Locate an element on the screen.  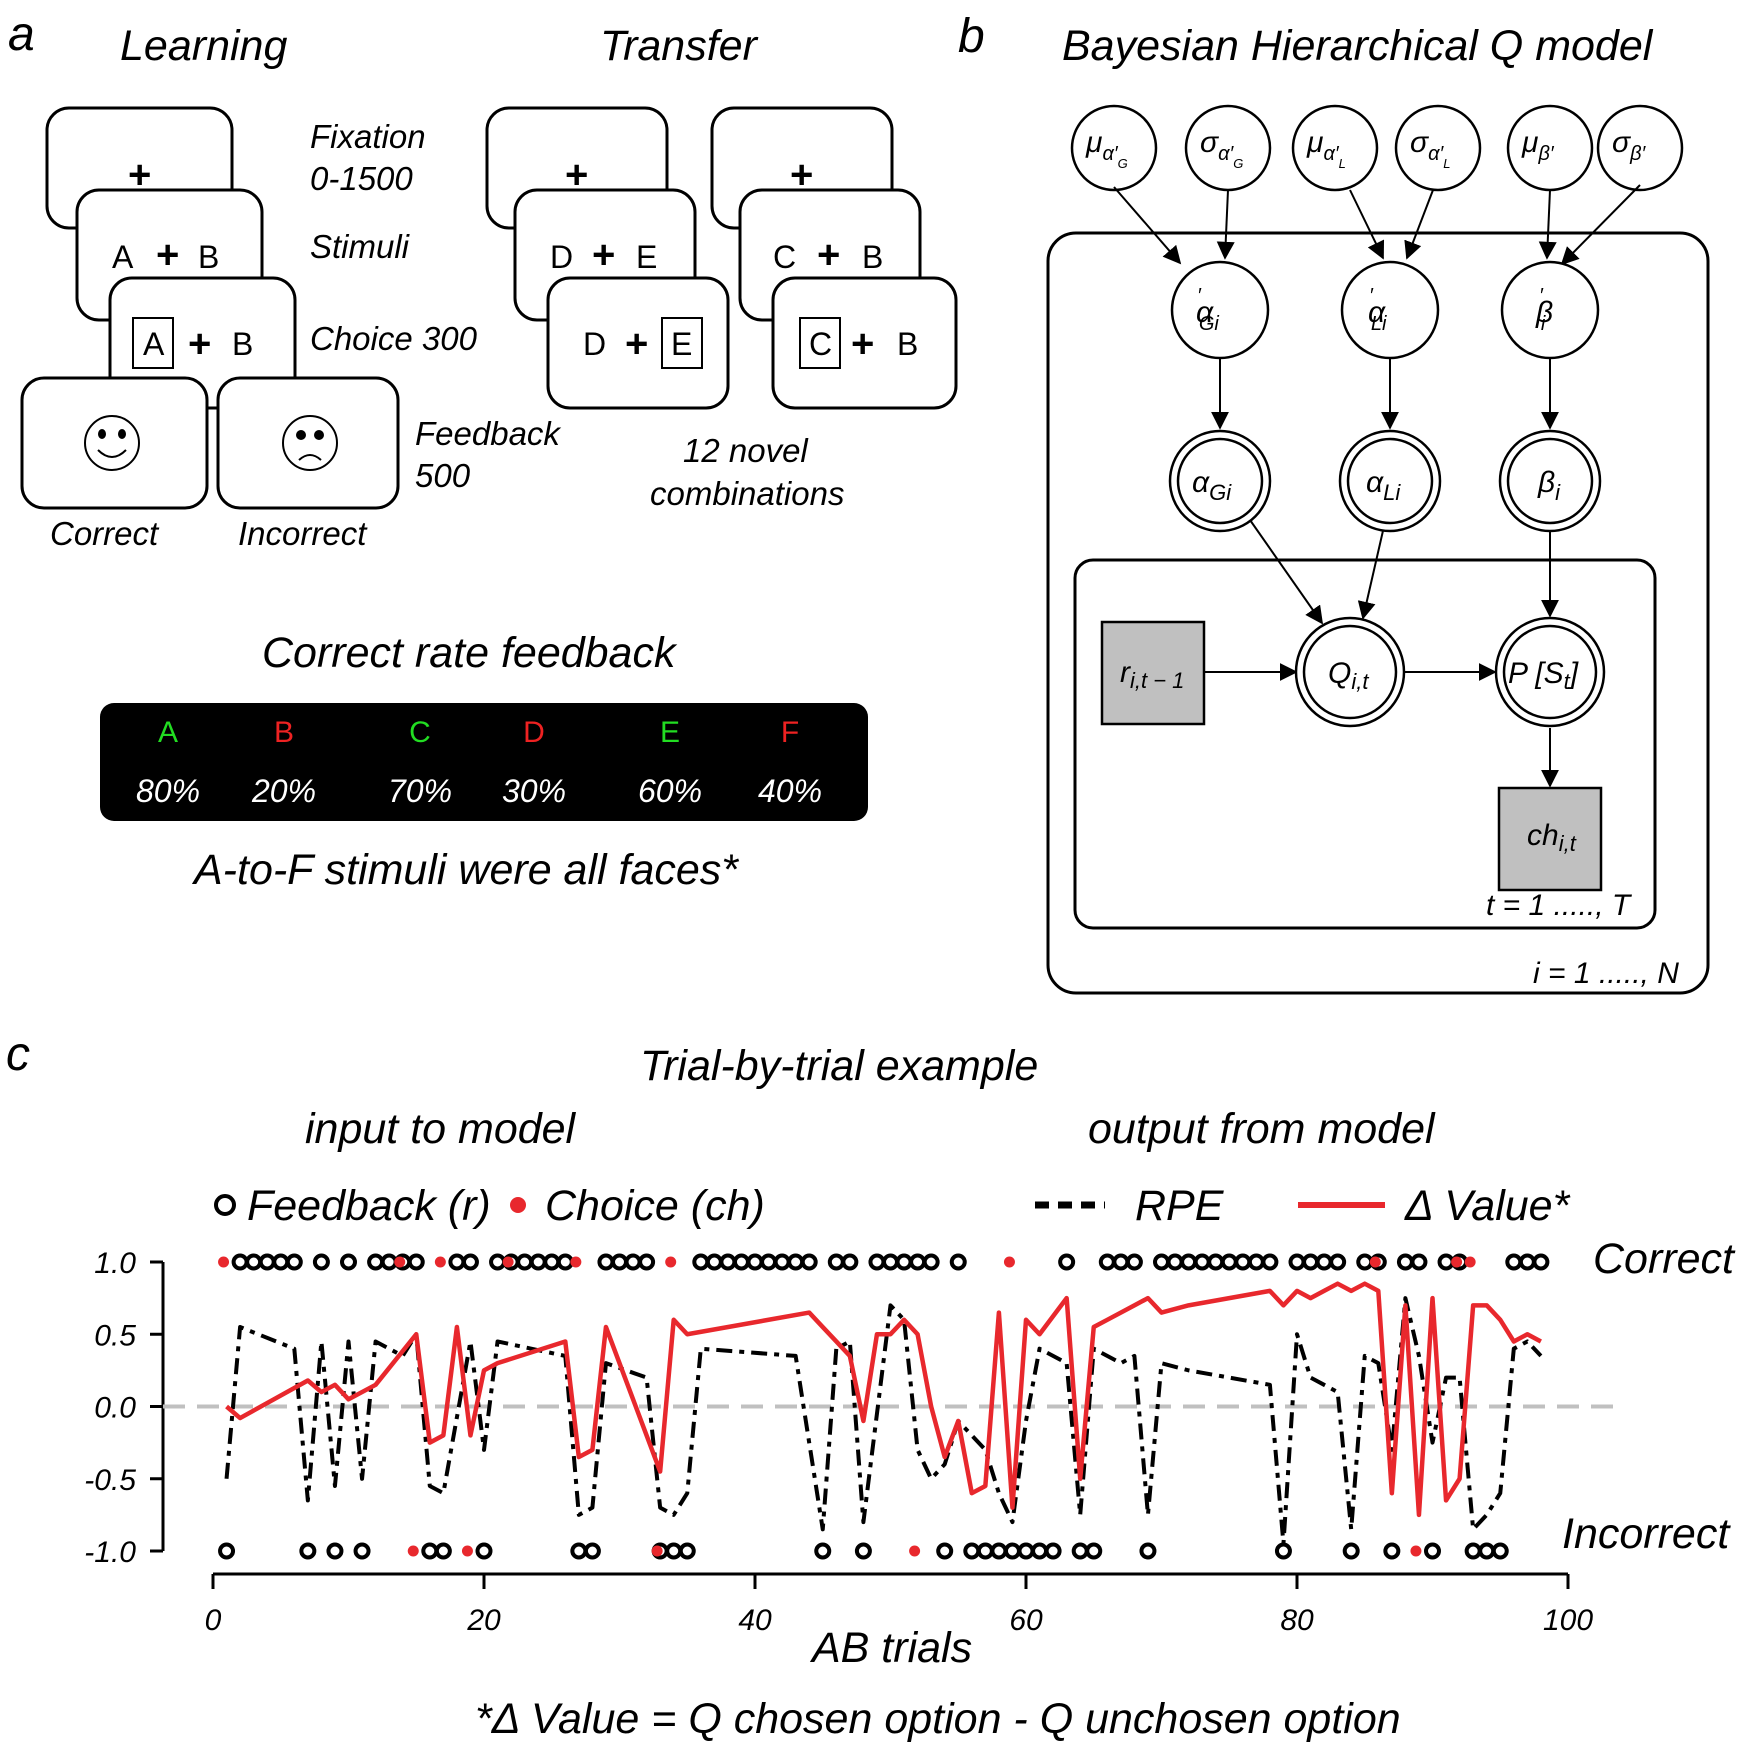
rate-letter-f: F is located at coordinates (790, 732).